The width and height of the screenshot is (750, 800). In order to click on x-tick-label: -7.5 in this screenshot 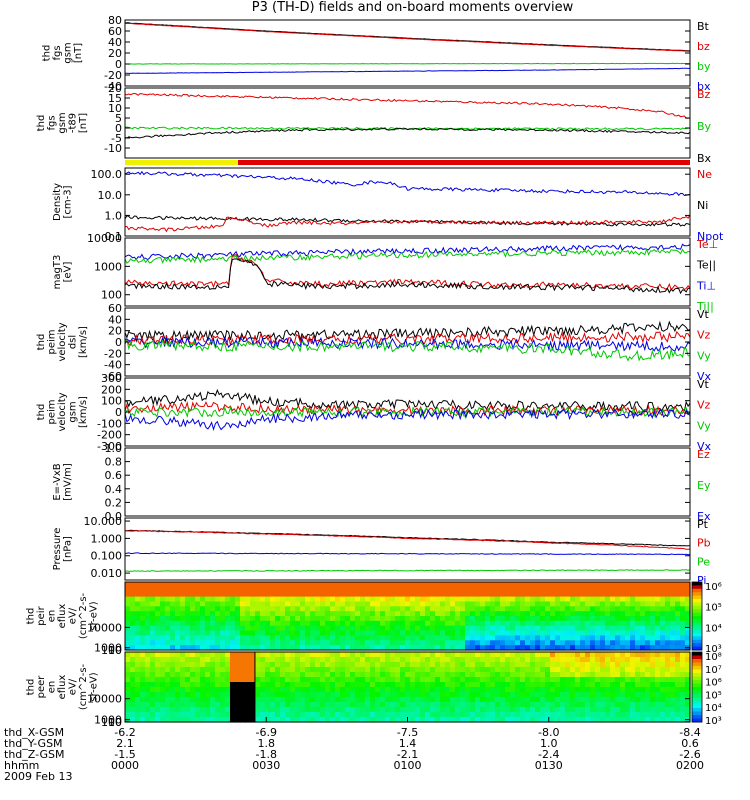, I will do `click(407, 732)`.